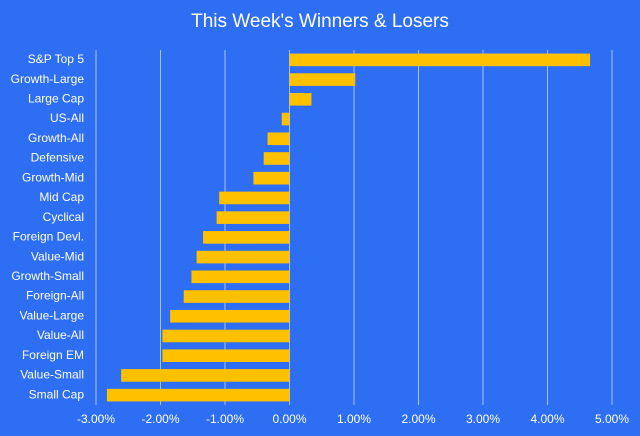  What do you see at coordinates (53, 177) in the screenshot?
I see `y-tick-label: Growth-Mid` at bounding box center [53, 177].